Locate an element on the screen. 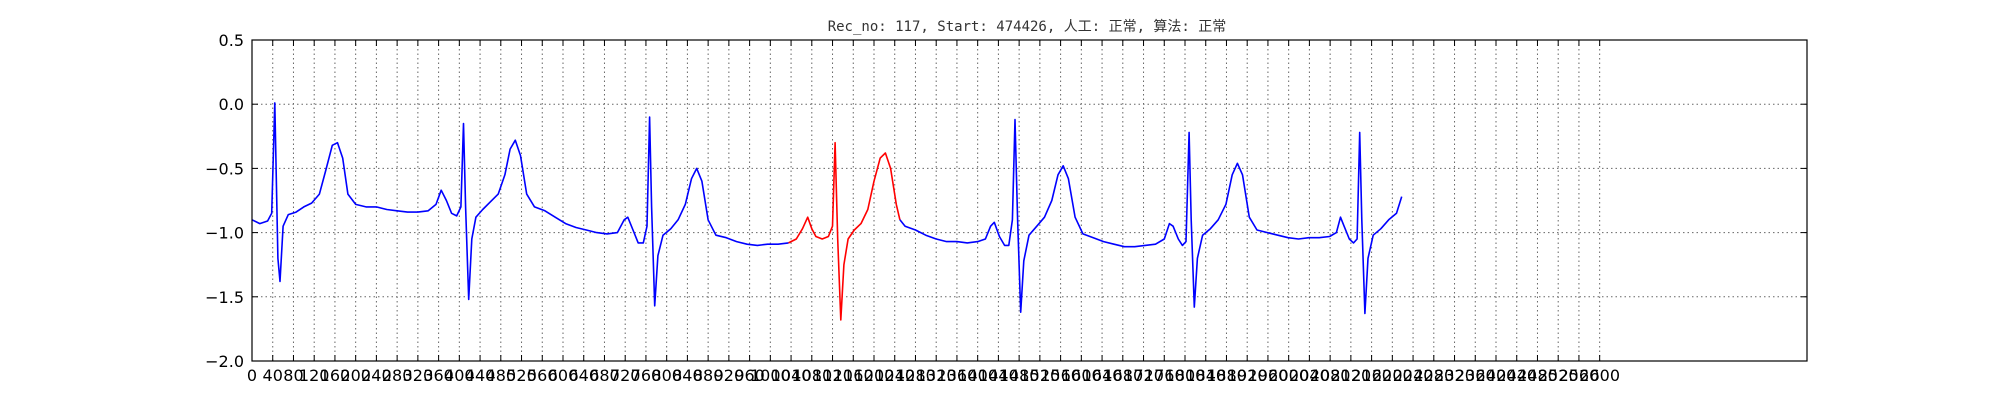 This screenshot has width=2000, height=400. x-tick-label: 640 is located at coordinates (583, 375).